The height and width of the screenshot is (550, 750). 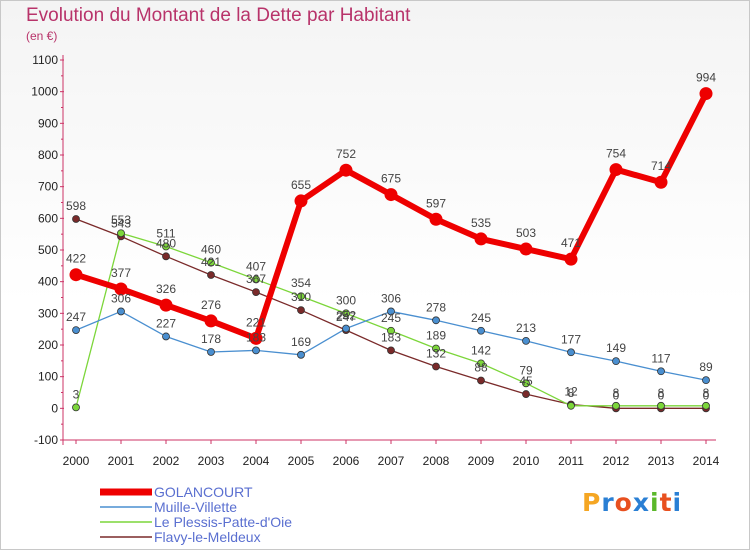 What do you see at coordinates (256, 337) in the screenshot?
I see `data-label: 183` at bounding box center [256, 337].